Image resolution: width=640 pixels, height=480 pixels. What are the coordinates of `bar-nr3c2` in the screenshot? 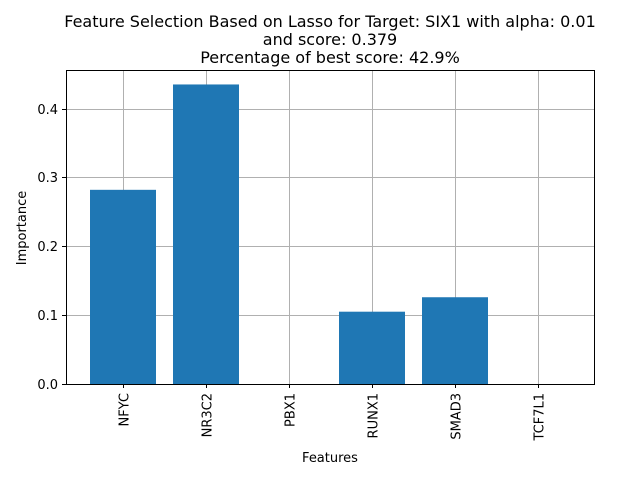 It's located at (206, 234).